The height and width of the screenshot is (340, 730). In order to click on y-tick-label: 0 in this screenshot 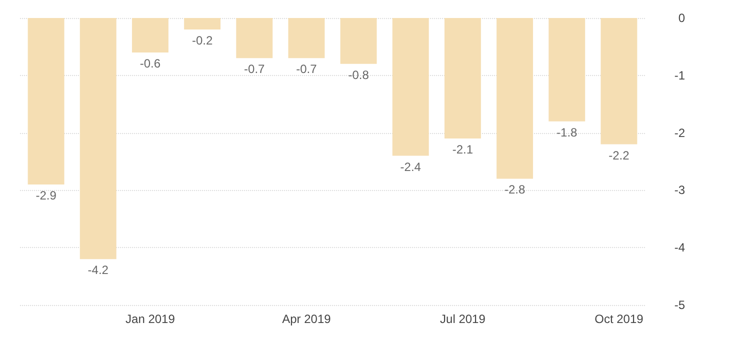, I will do `click(682, 18)`.